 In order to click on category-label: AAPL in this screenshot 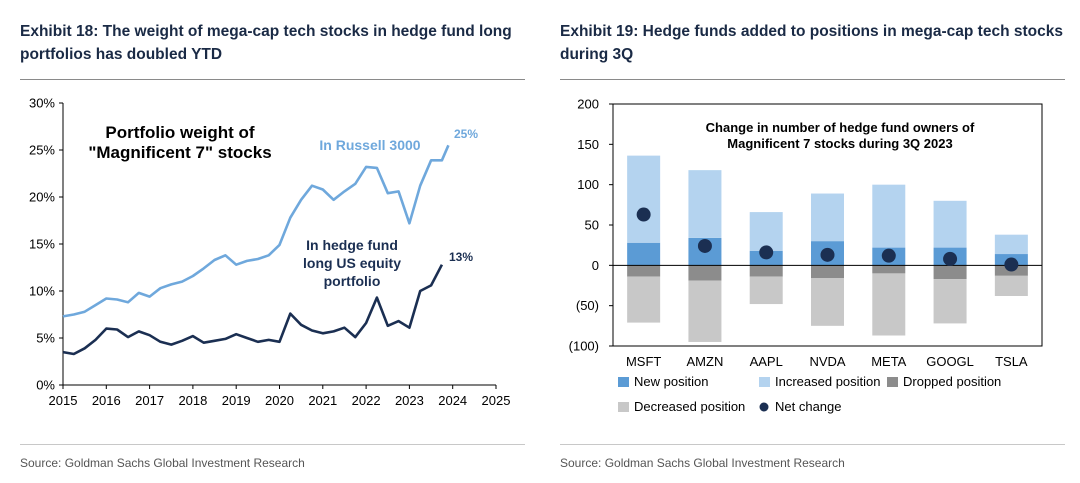, I will do `click(766, 361)`.